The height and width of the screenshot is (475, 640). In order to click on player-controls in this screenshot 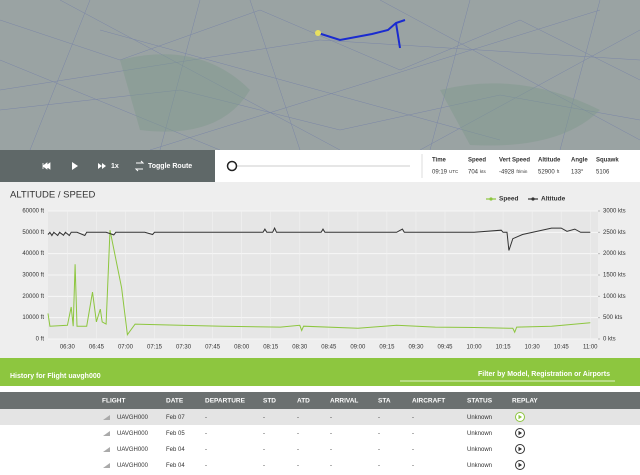, I will do `click(107, 166)`.